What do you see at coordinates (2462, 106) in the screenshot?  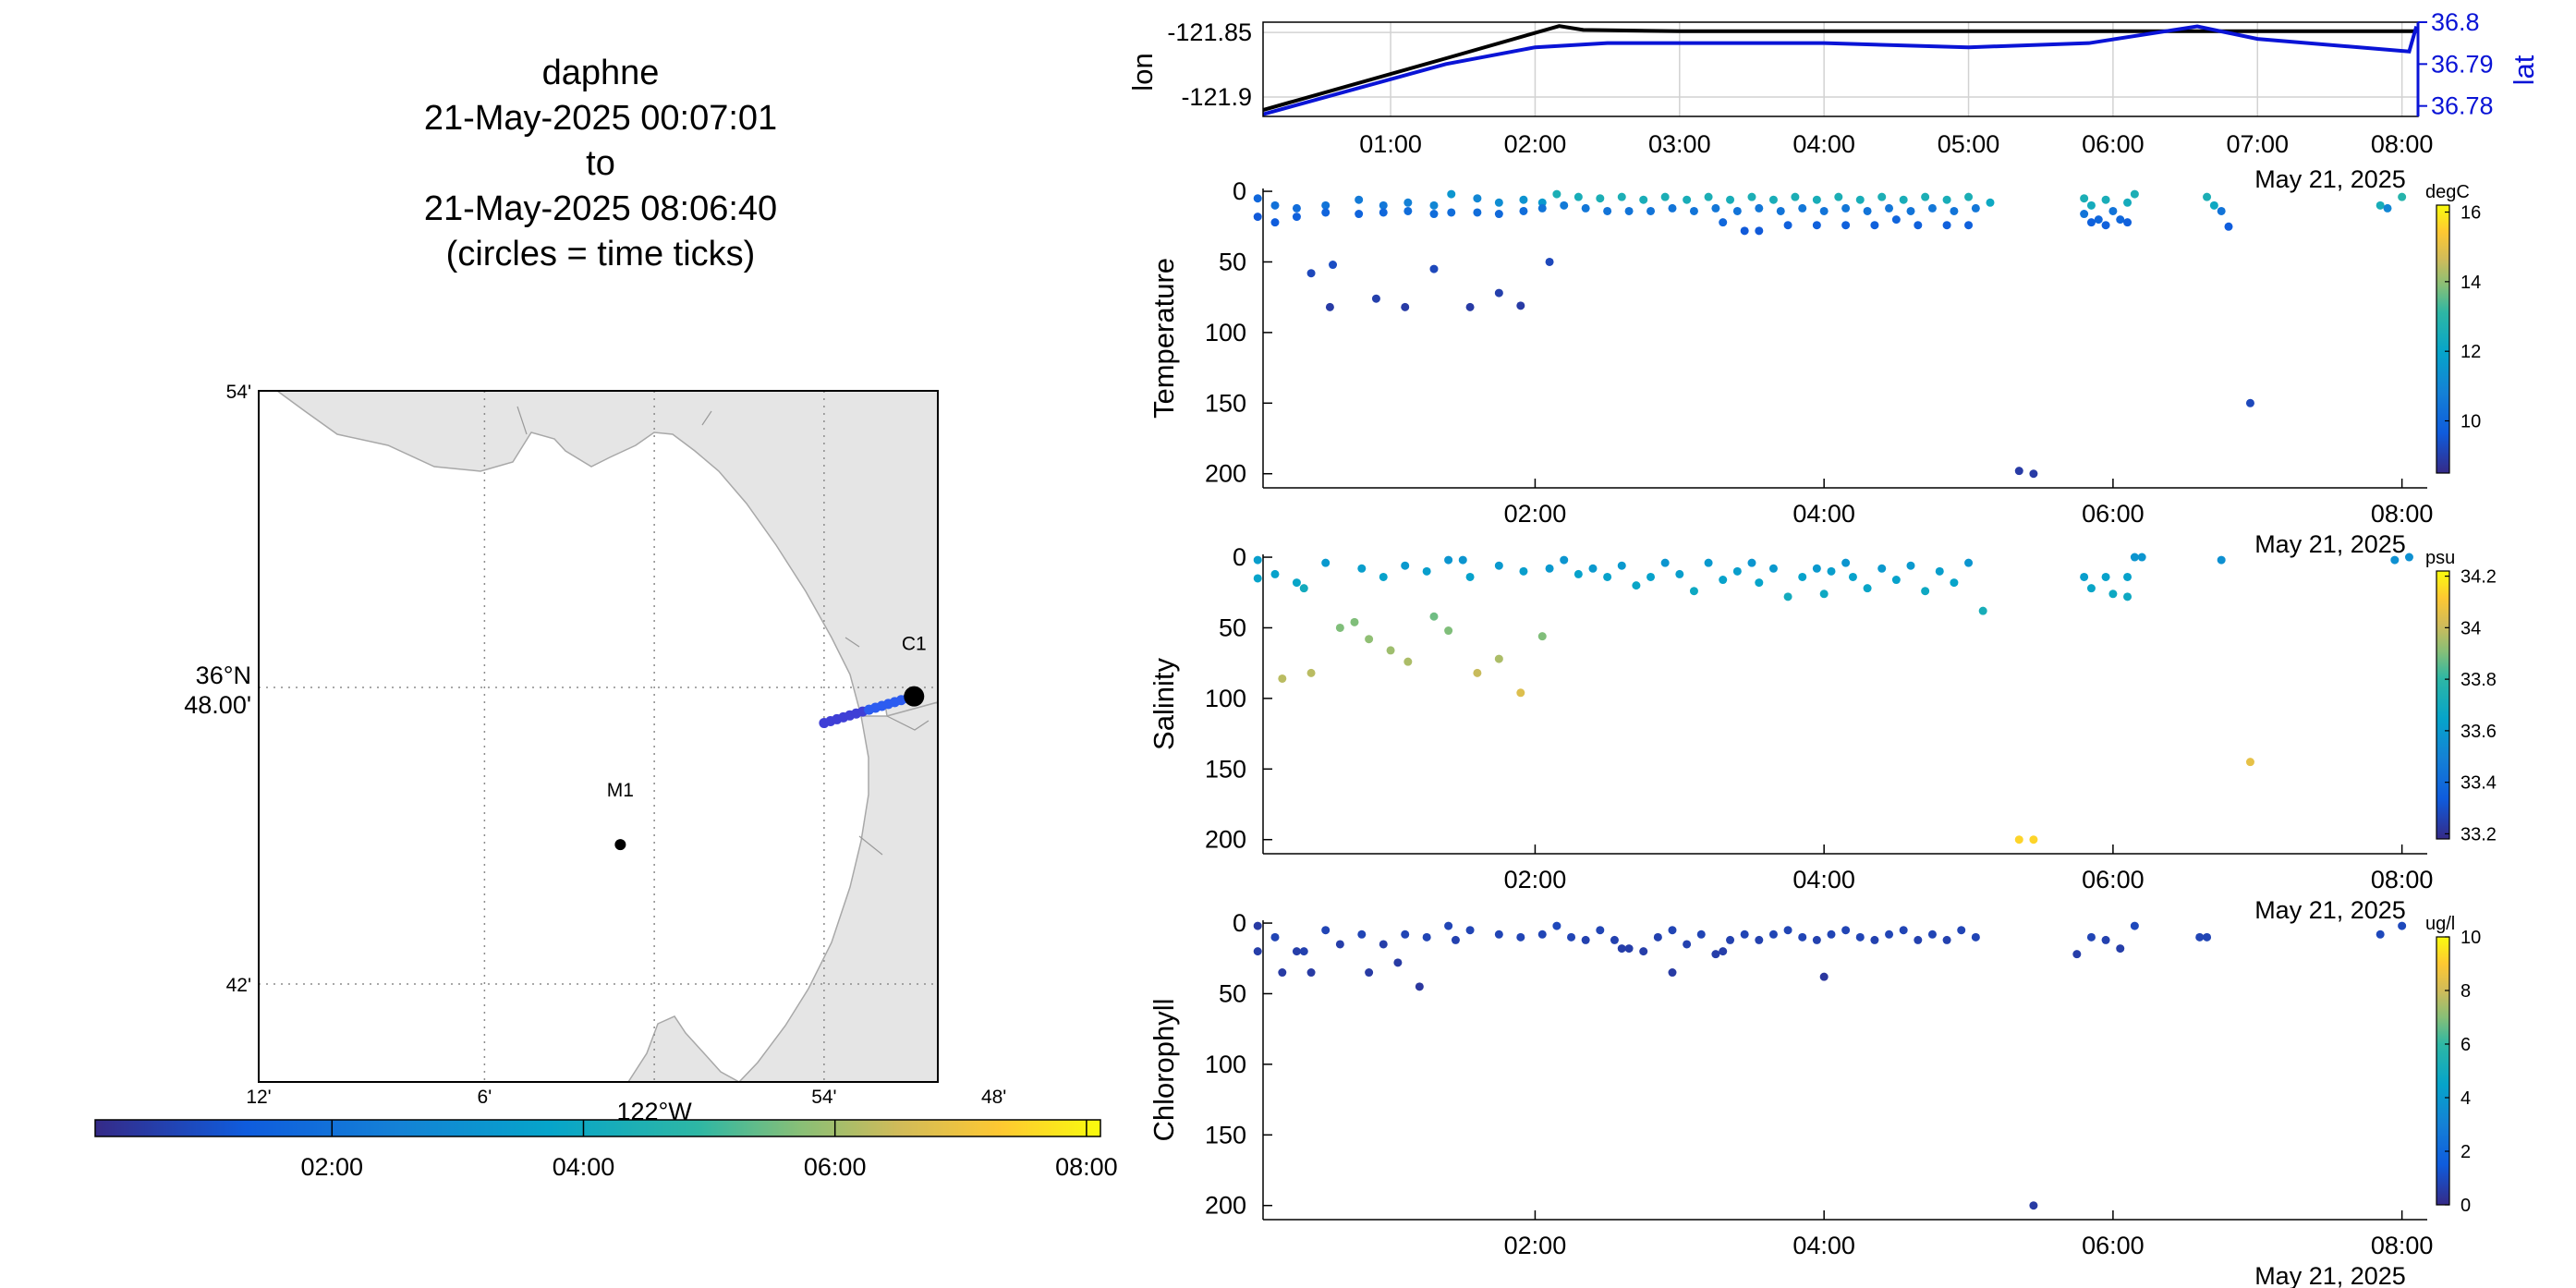 I see `right-y-tick-label: 36.78` at bounding box center [2462, 106].